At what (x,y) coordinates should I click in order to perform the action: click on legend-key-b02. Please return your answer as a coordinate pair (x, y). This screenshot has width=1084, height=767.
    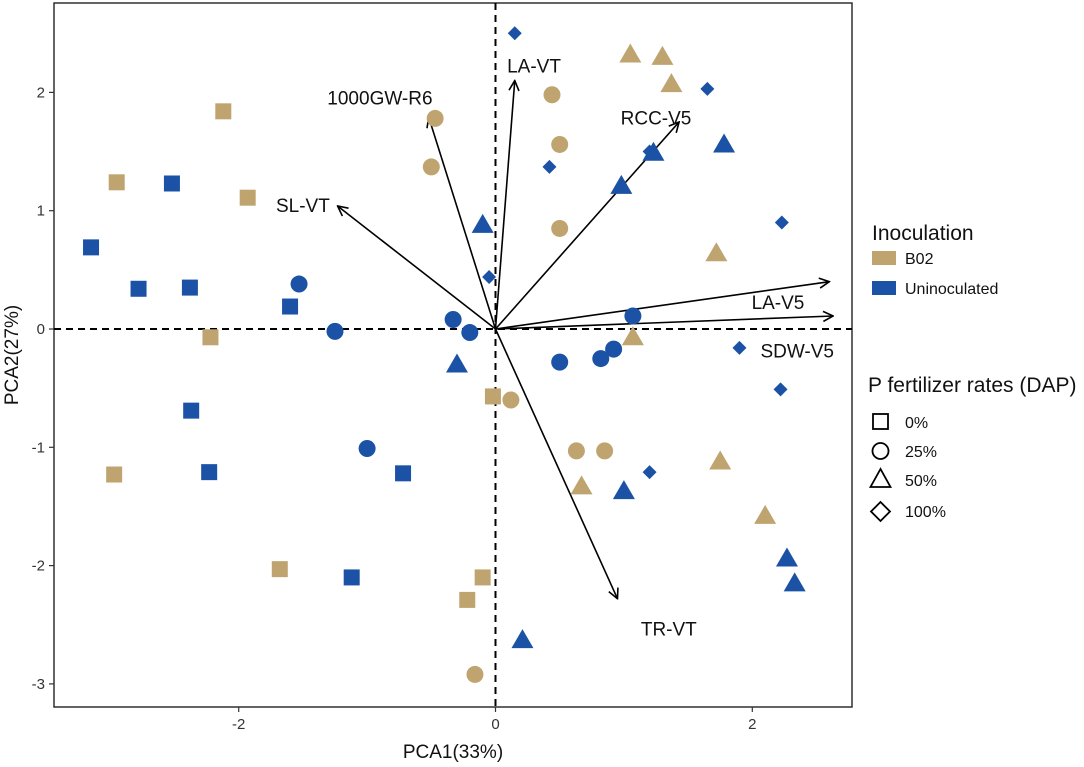
    Looking at the image, I should click on (884, 258).